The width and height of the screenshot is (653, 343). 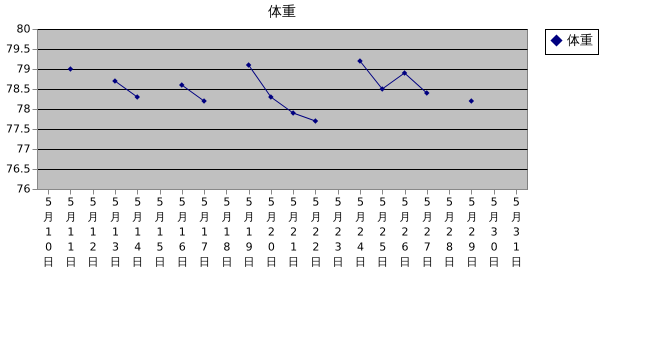 What do you see at coordinates (580, 41) in the screenshot?
I see `legend-label: 体重` at bounding box center [580, 41].